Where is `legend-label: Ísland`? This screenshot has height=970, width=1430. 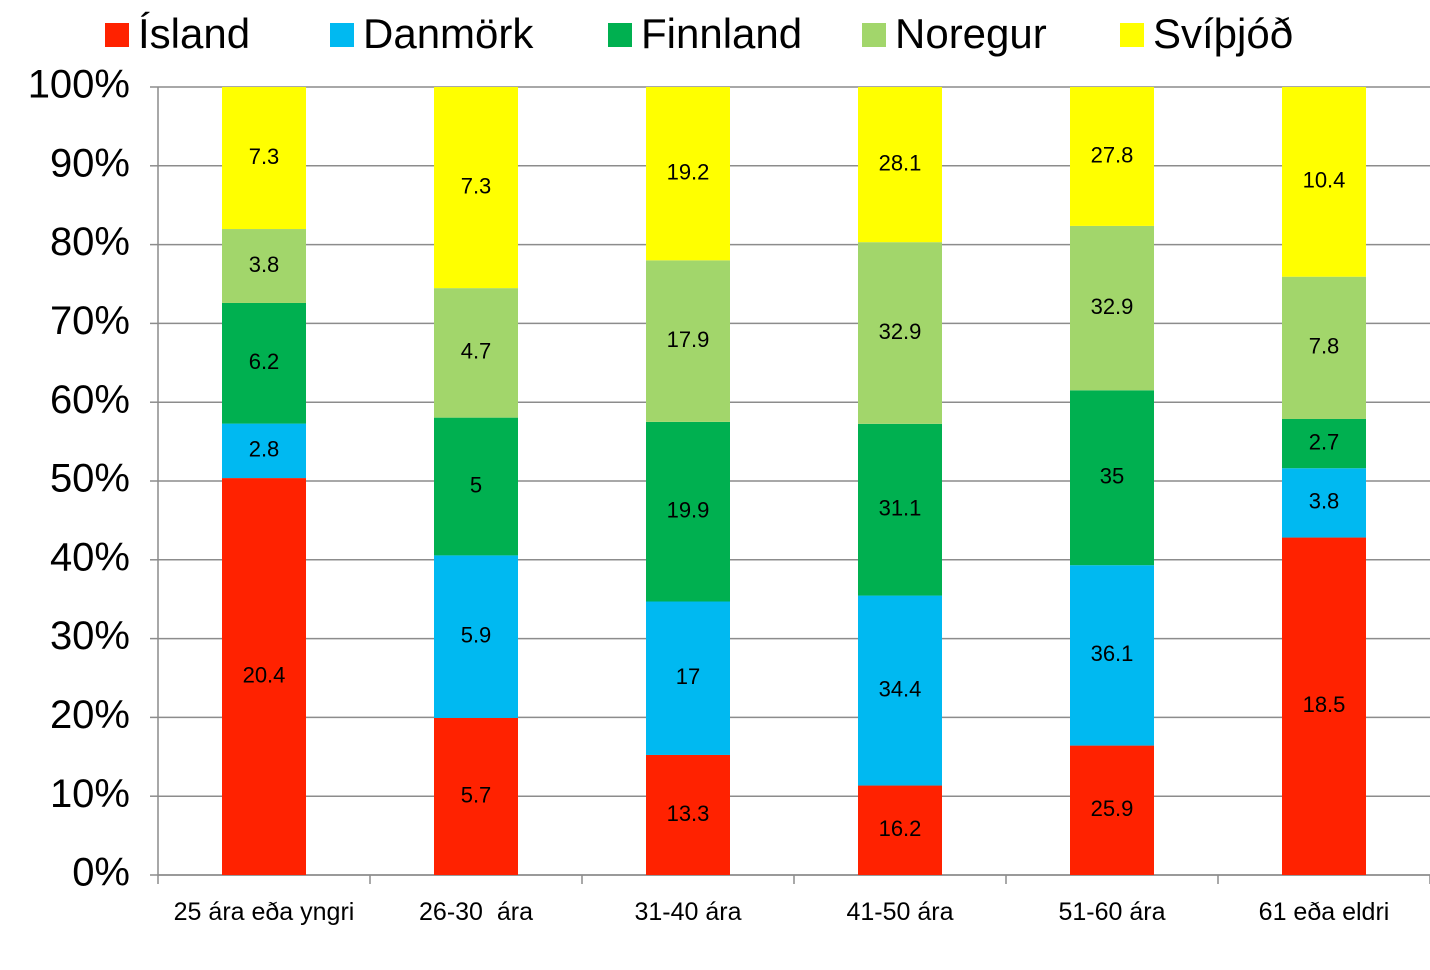 legend-label: Ísland is located at coordinates (194, 33).